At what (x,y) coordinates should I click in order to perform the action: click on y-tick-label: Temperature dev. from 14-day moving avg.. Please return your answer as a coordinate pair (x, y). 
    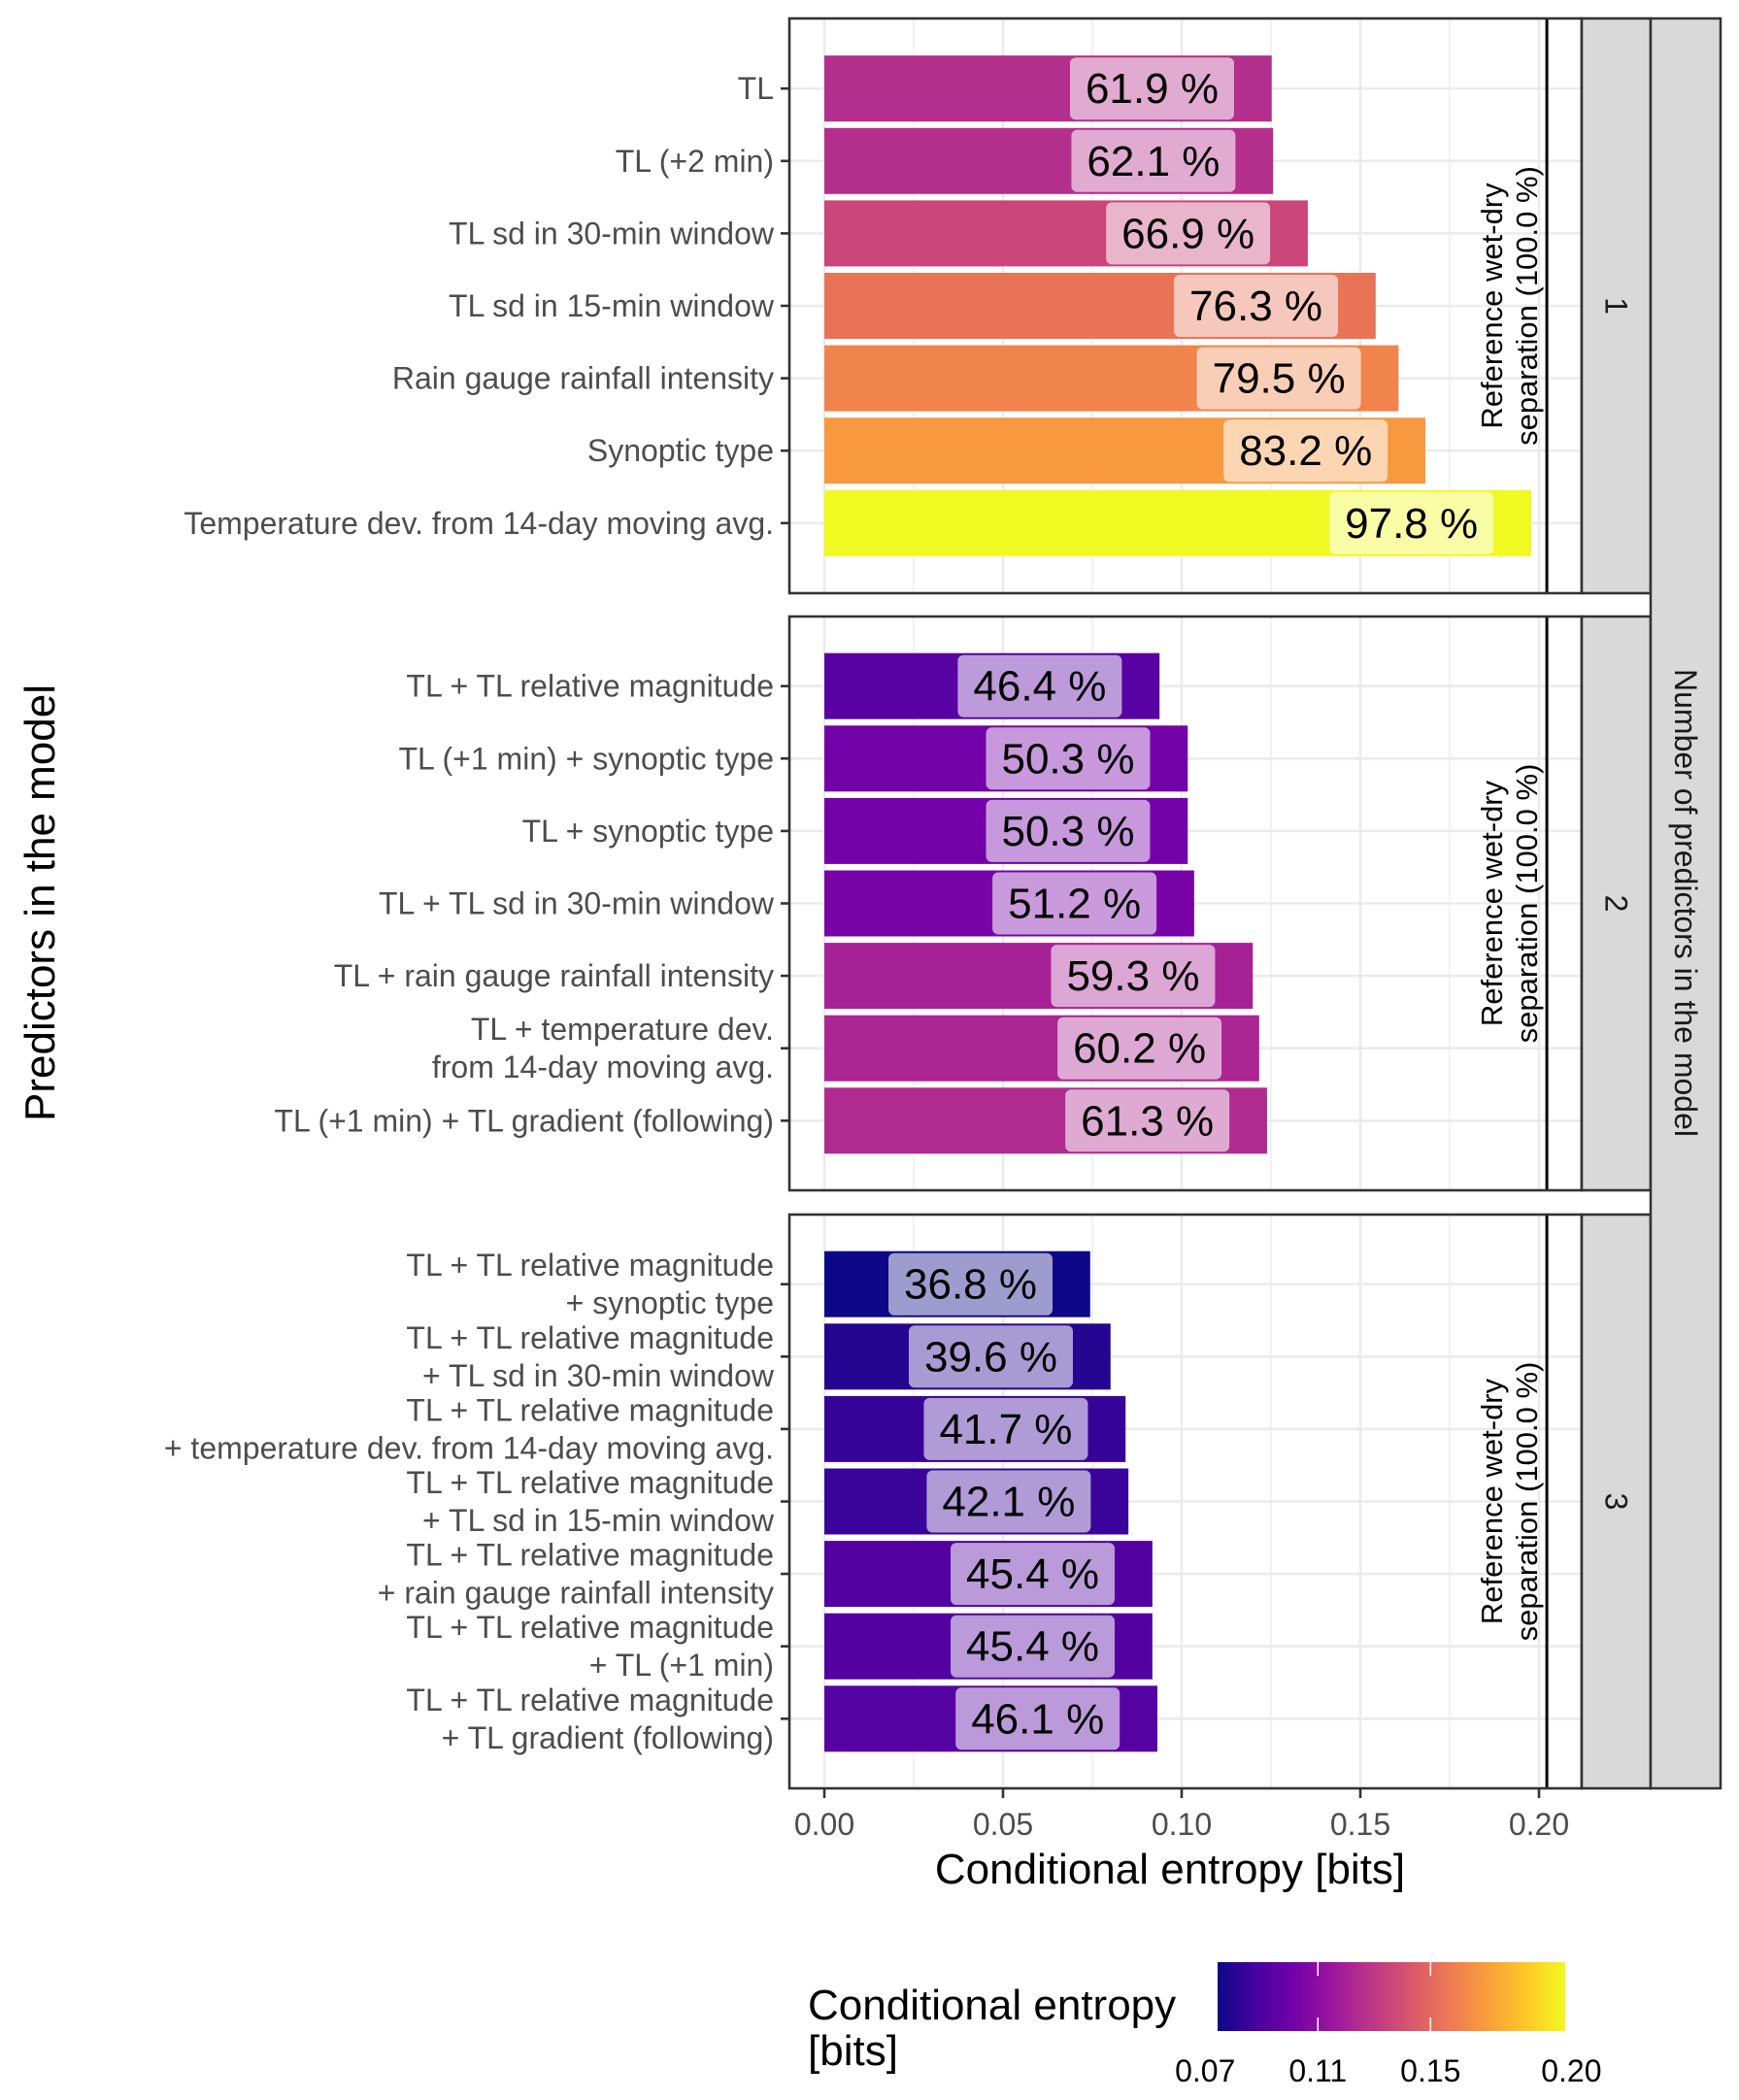
    Looking at the image, I should click on (479, 523).